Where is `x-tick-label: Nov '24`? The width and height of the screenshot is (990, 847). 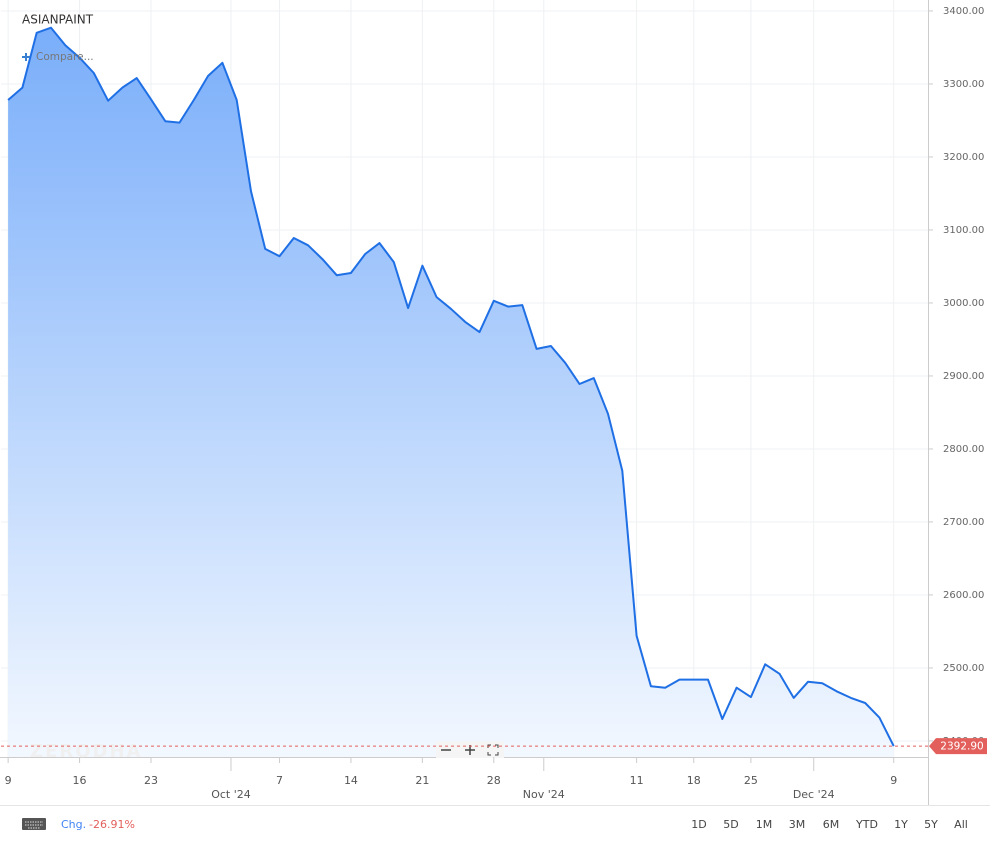
x-tick-label: Nov '24 is located at coordinates (544, 794).